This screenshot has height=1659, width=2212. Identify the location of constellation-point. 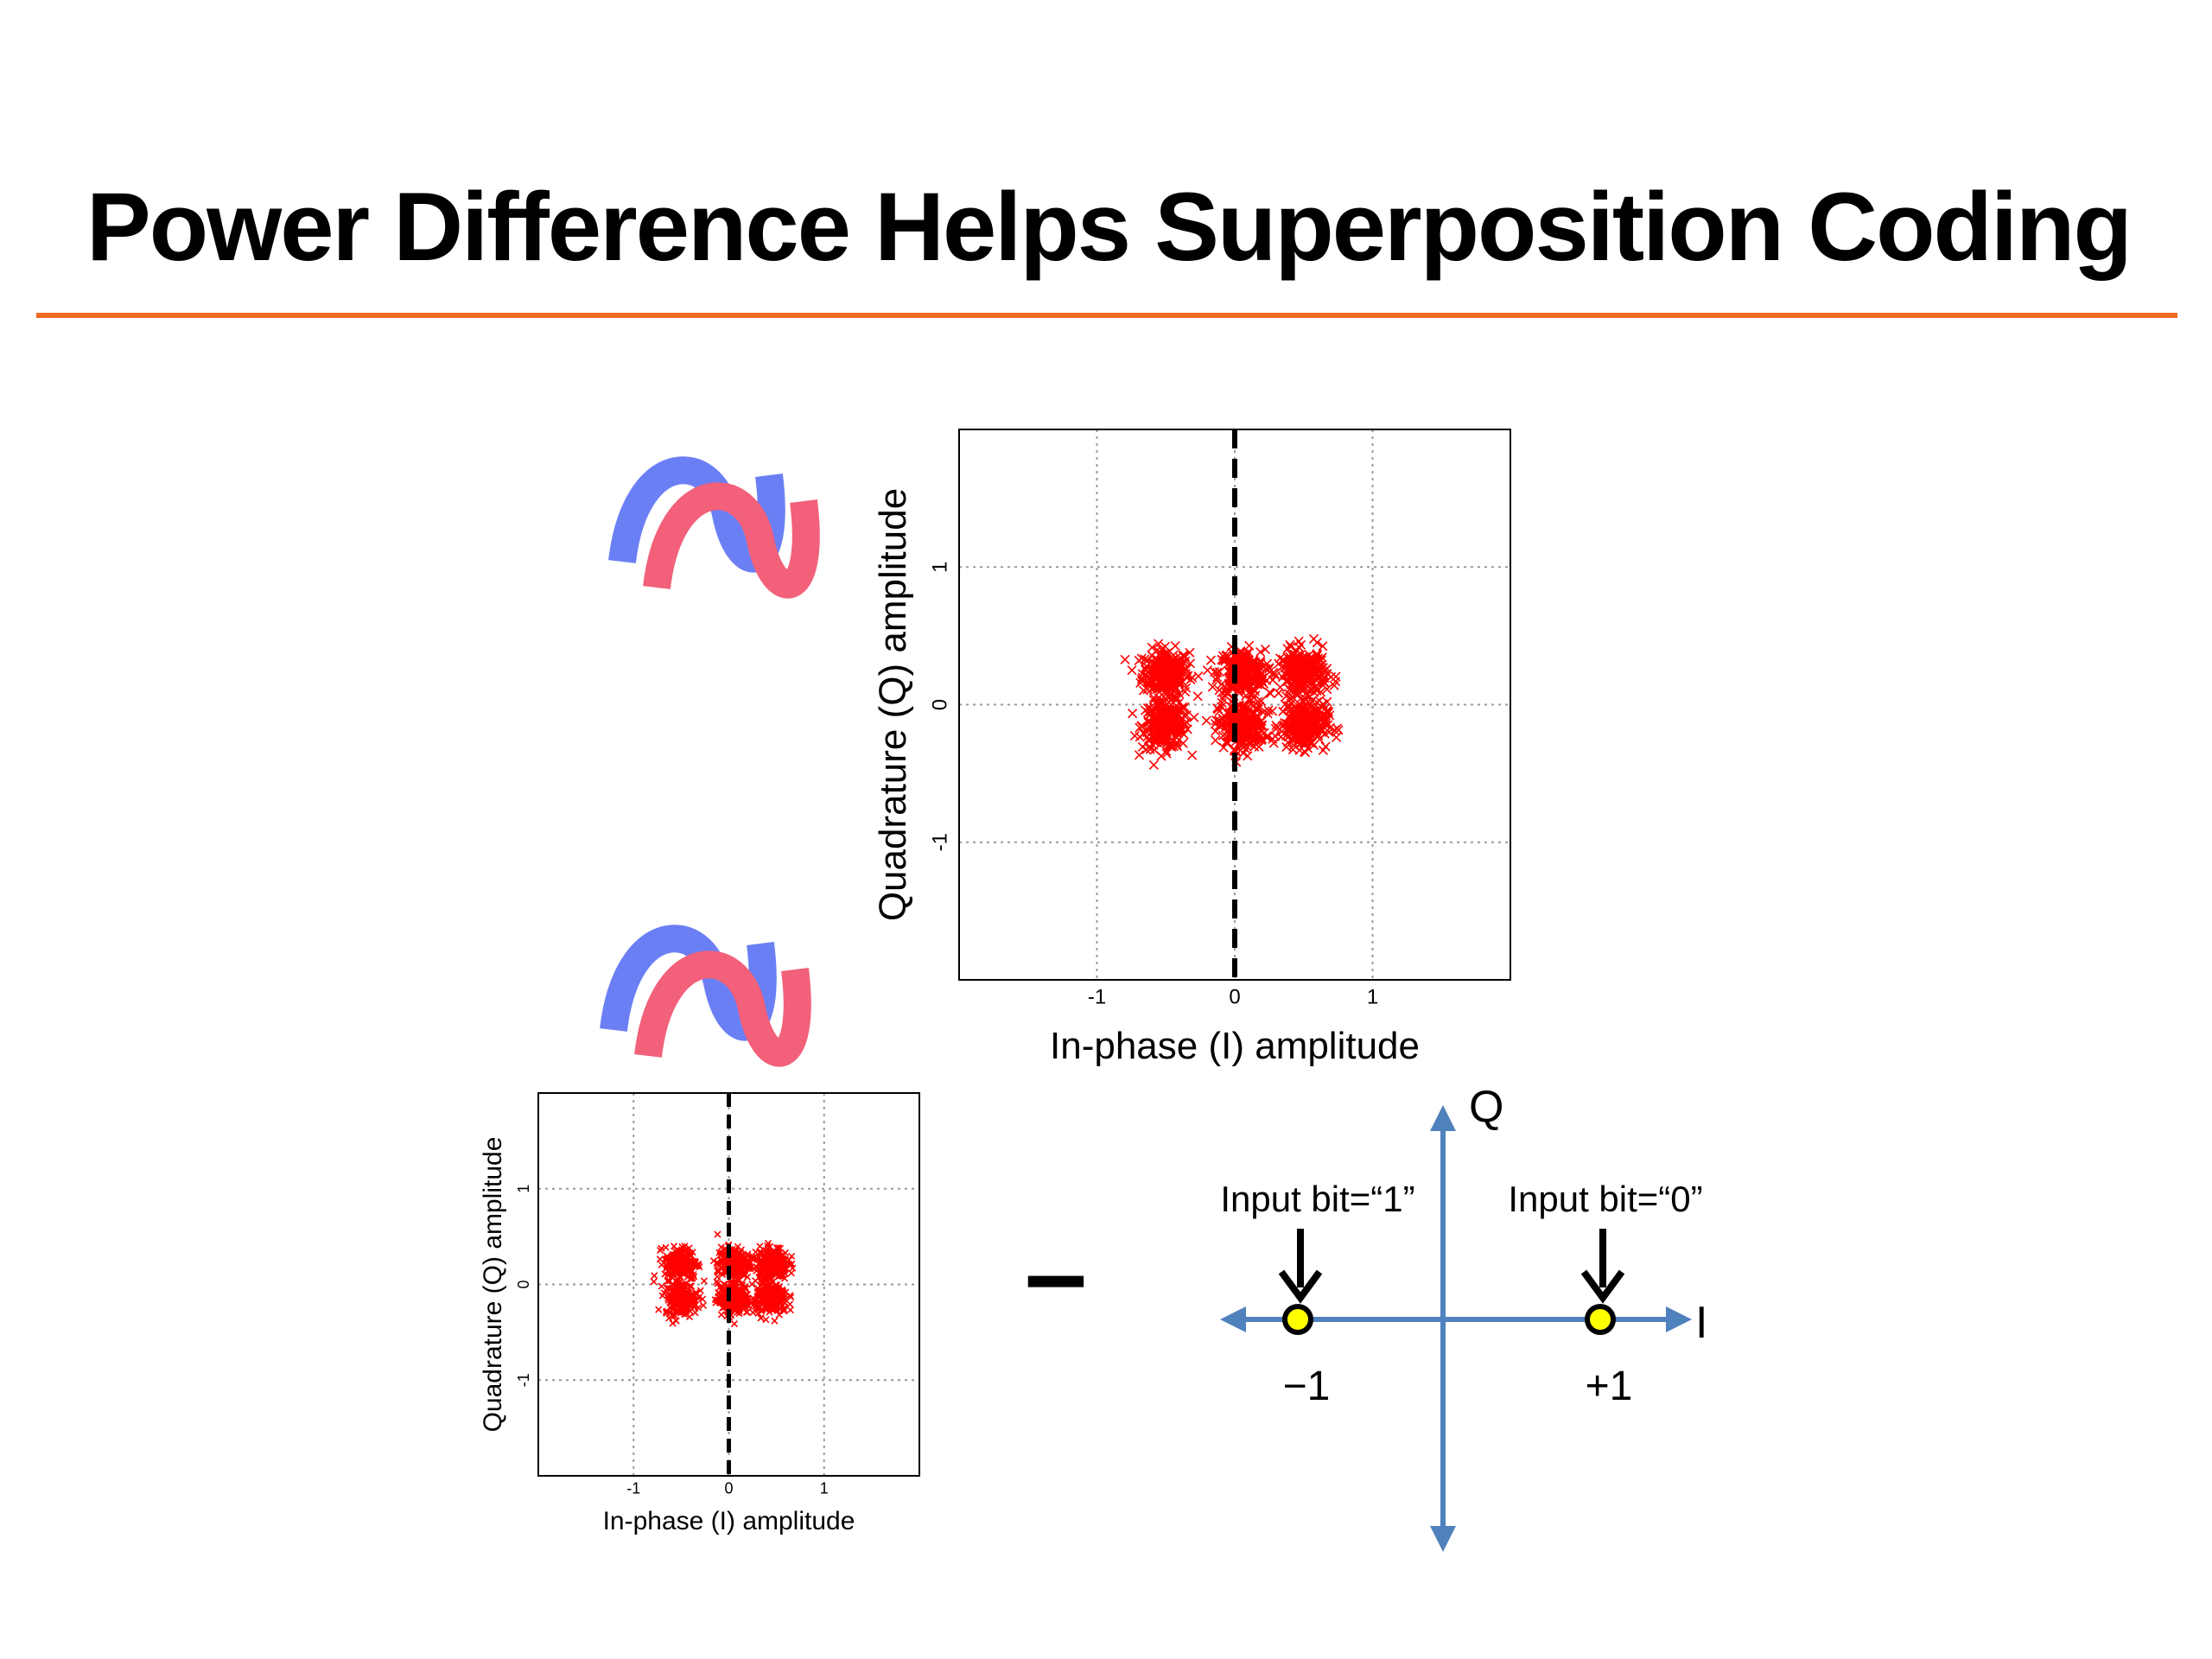
(1600, 1319).